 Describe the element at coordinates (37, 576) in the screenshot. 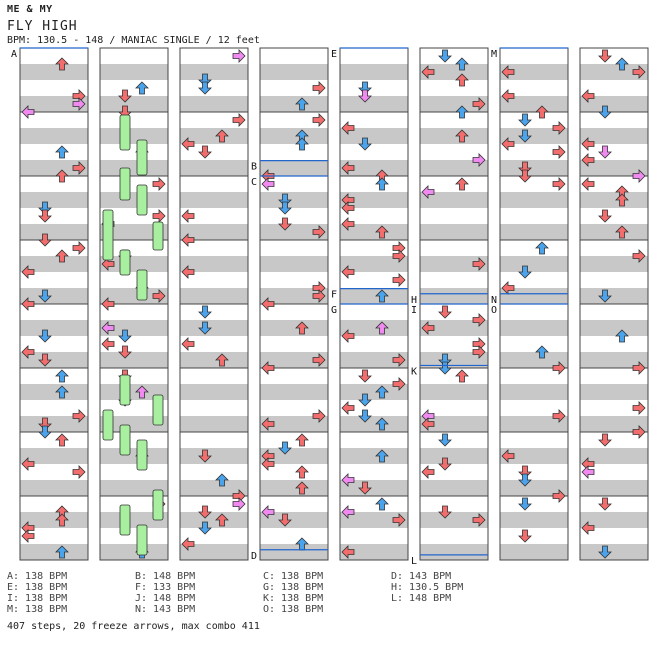

I see `legend-entry: A: 138 BPM` at that location.